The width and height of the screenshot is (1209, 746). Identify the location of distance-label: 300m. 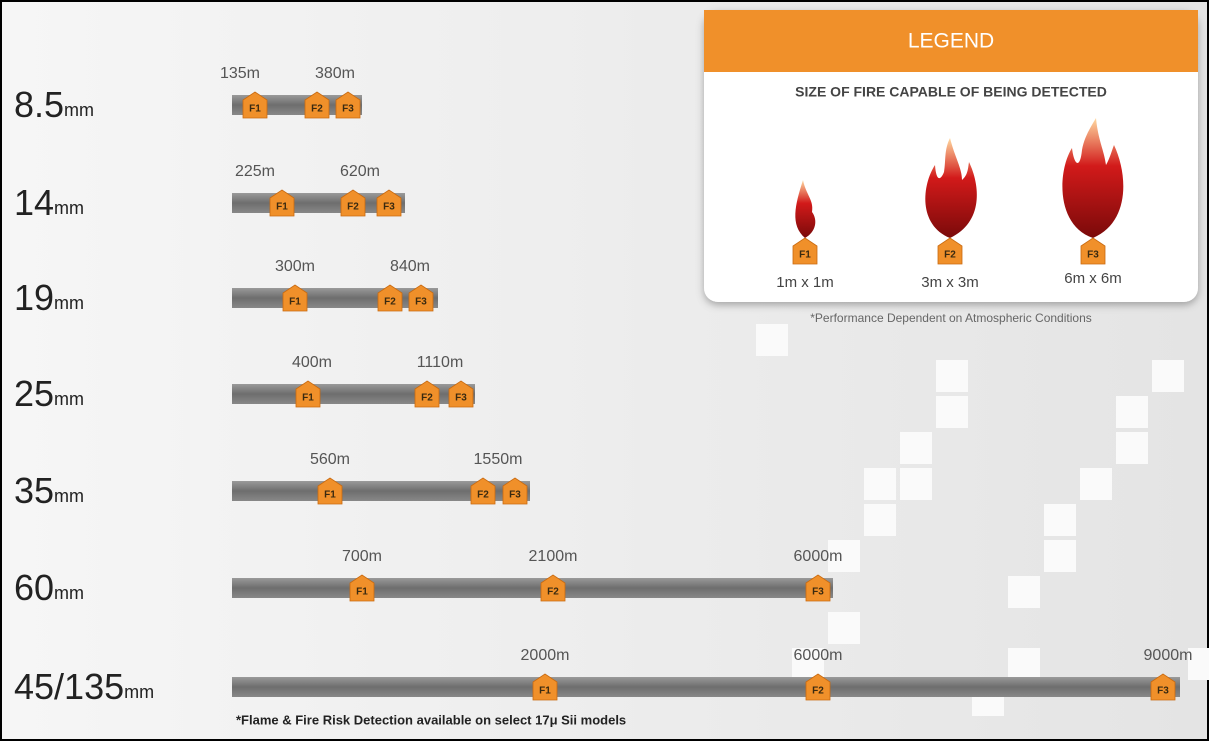
(295, 266).